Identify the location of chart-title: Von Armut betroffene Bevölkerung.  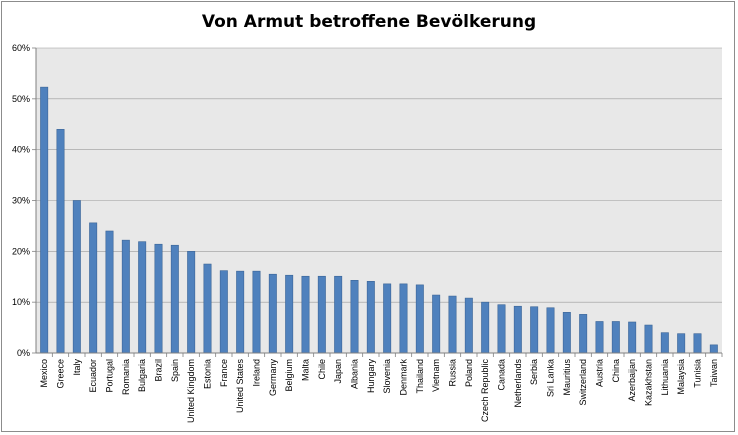
(369, 22).